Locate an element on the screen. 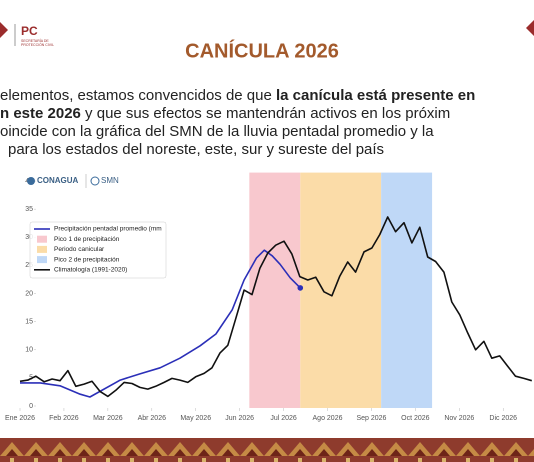 The image size is (534, 462). legend-label: Periodo canicular is located at coordinates (79, 249).